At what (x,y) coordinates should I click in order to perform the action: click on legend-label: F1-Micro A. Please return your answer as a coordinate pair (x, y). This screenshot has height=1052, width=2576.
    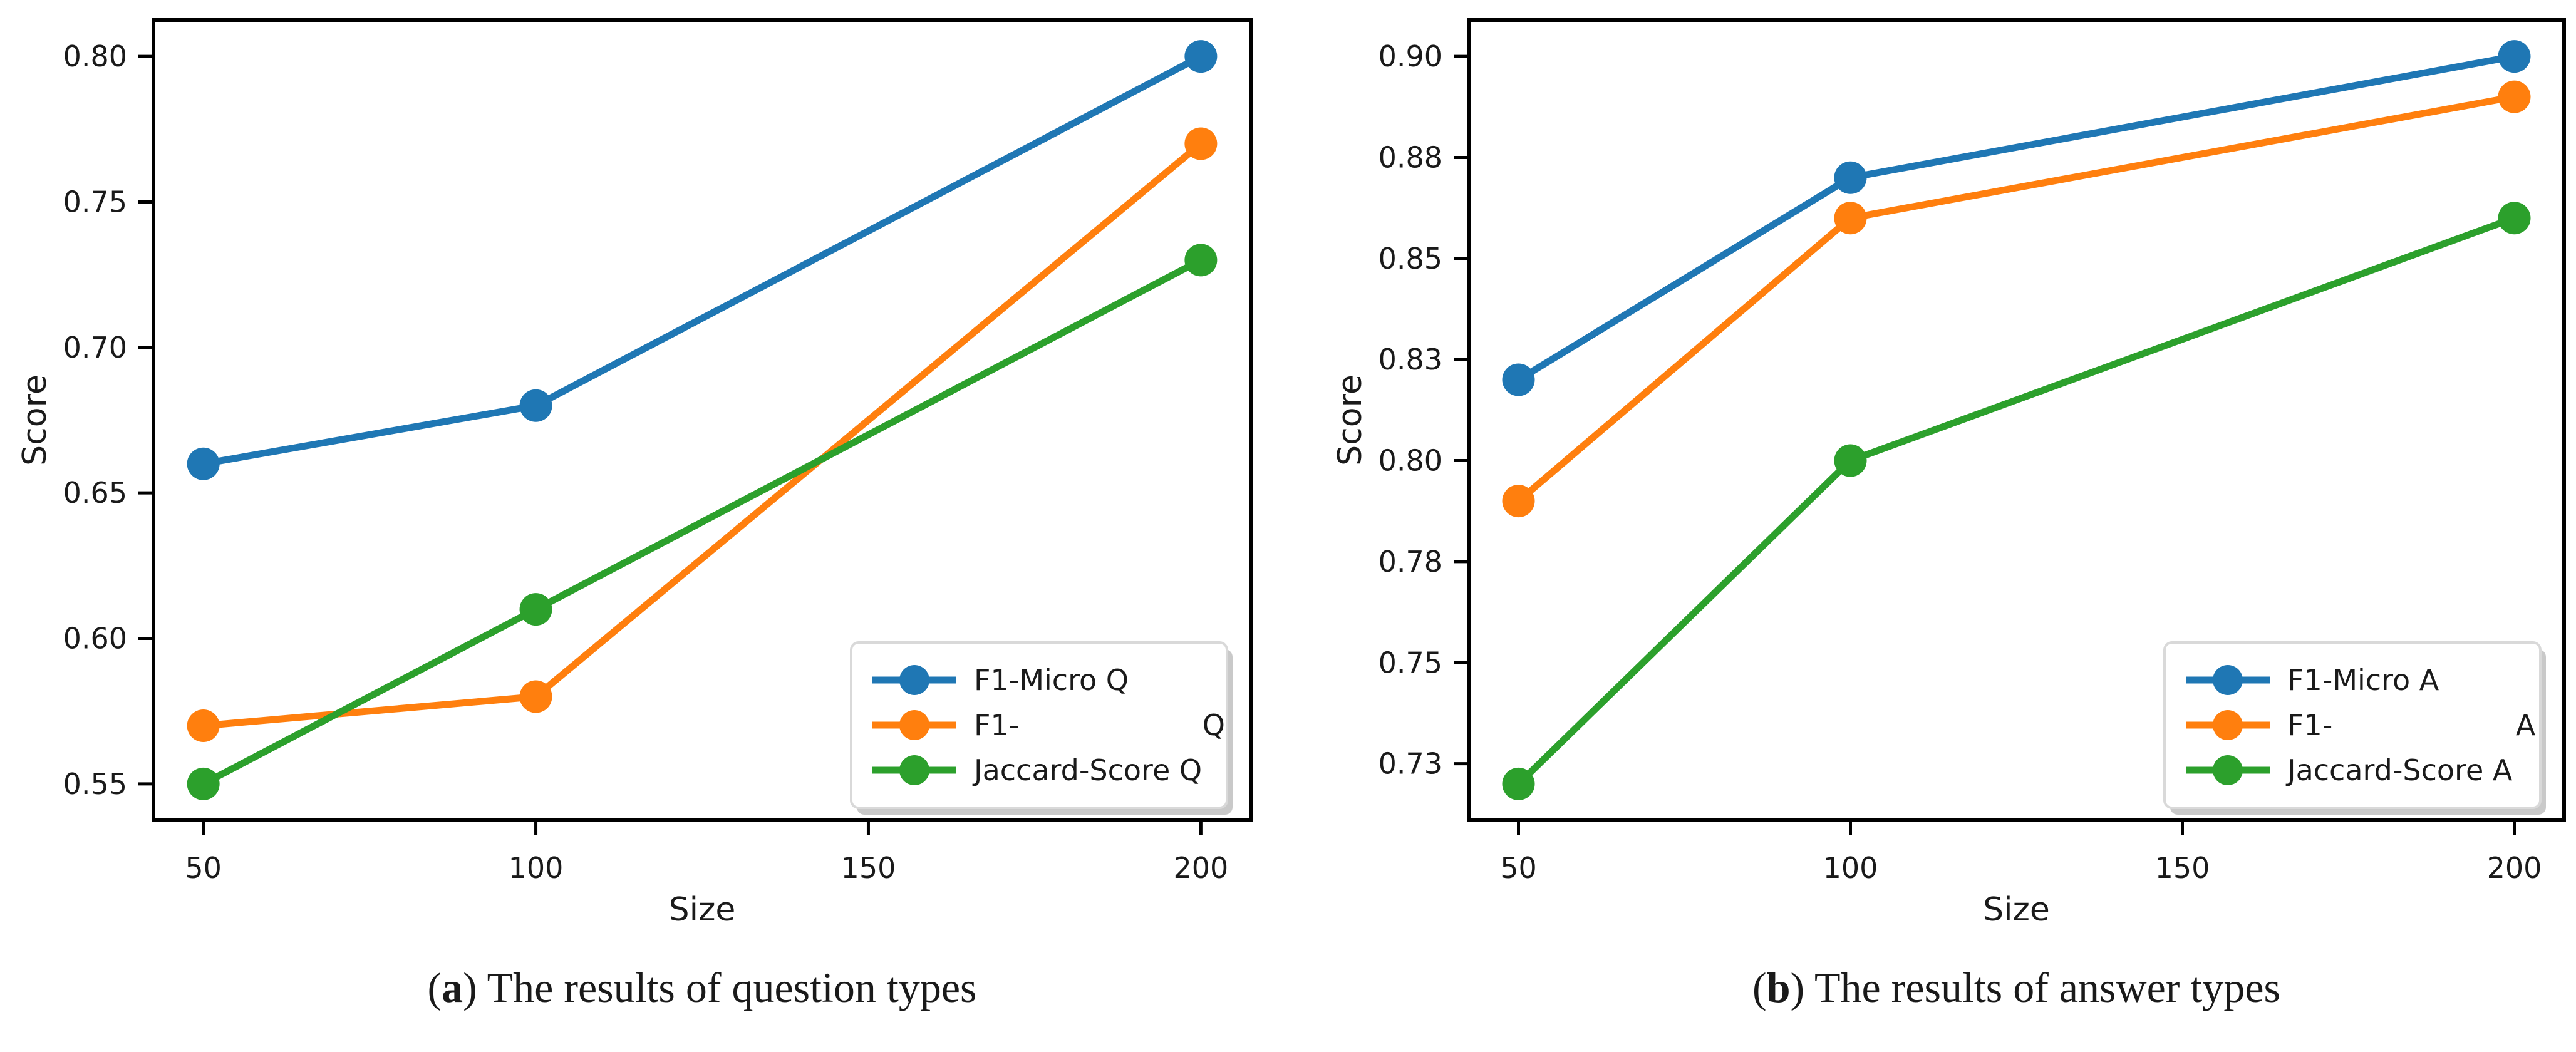
    Looking at the image, I should click on (2363, 680).